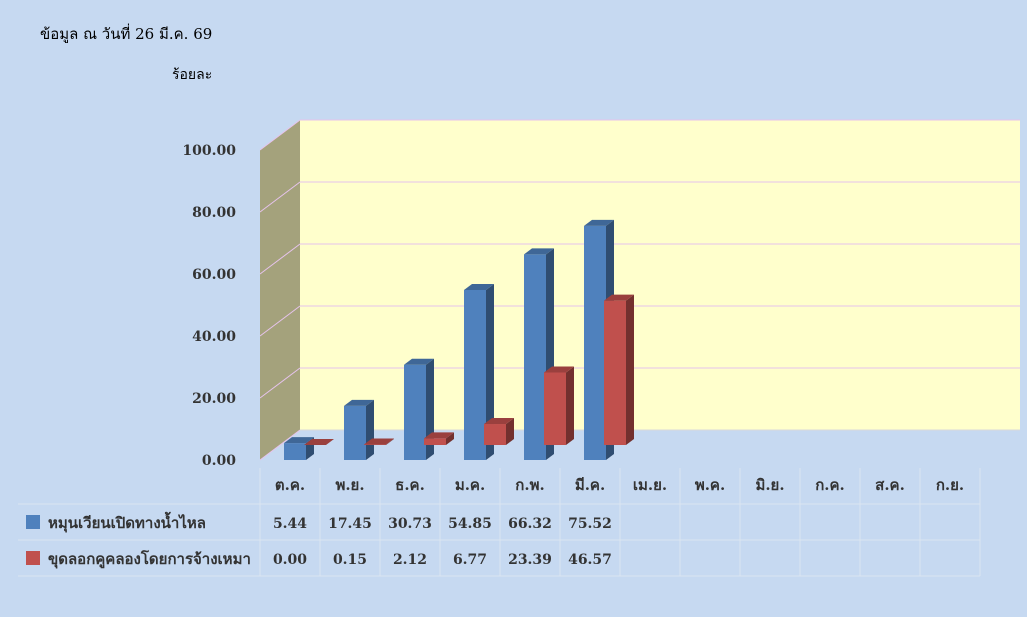 The image size is (1027, 617). I want to click on y-tick-label: 60.00, so click(214, 275).